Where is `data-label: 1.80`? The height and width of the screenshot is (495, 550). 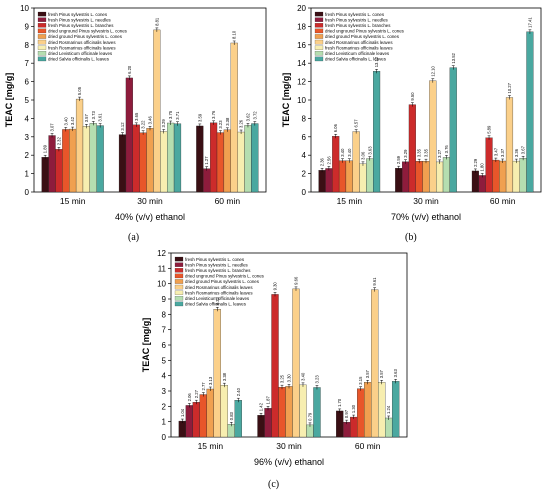 data-label: 1.80 is located at coordinates (482, 167).